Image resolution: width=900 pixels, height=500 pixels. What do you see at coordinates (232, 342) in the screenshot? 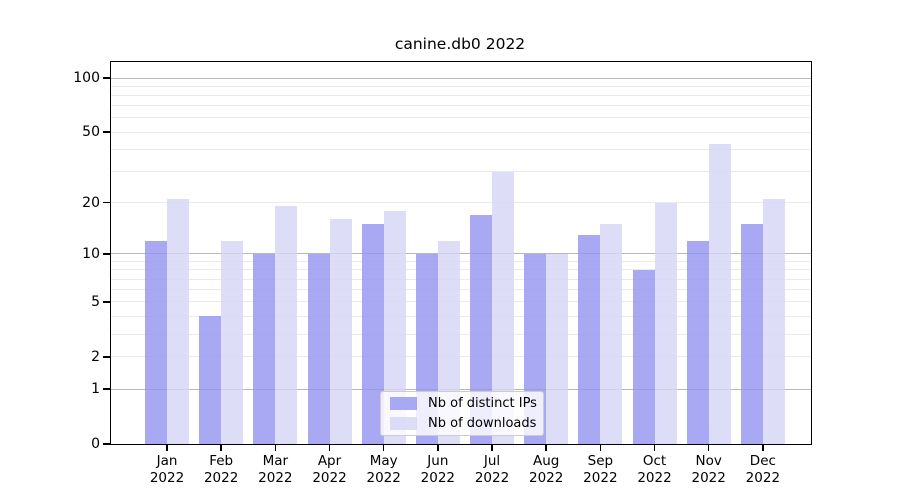
I see `bar-downloads-feb` at bounding box center [232, 342].